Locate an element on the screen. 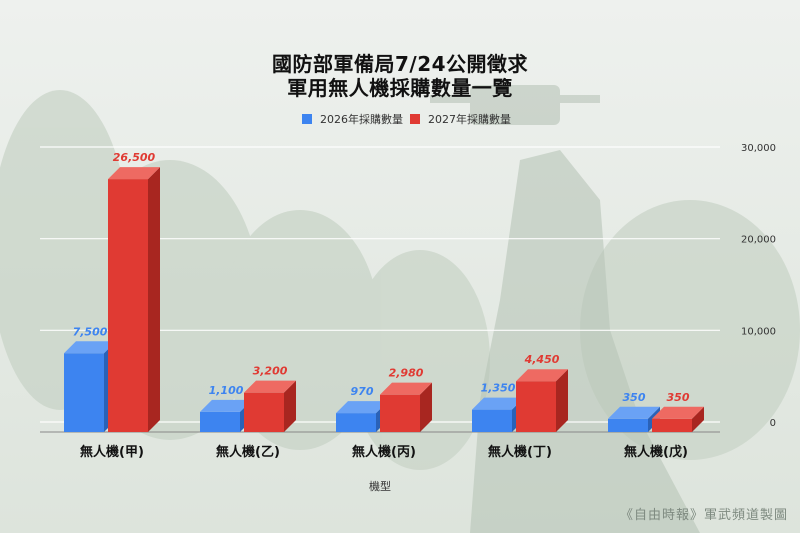 This screenshot has width=800, height=533. x-tick-label: 無人機(戊) is located at coordinates (656, 452).